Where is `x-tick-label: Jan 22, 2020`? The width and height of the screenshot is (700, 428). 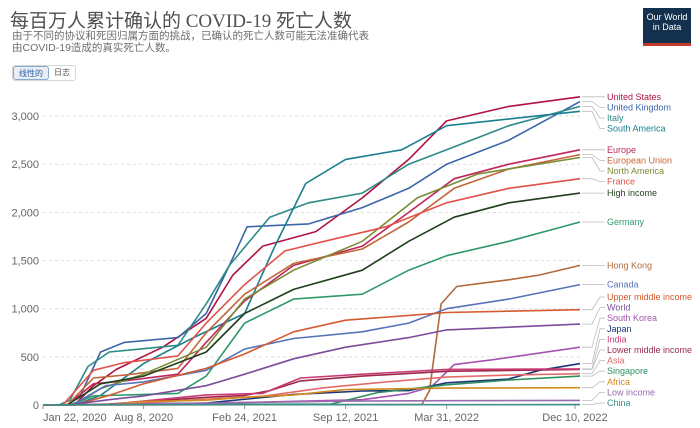
x-tick-label: Jan 22, 2020 is located at coordinates (75, 418).